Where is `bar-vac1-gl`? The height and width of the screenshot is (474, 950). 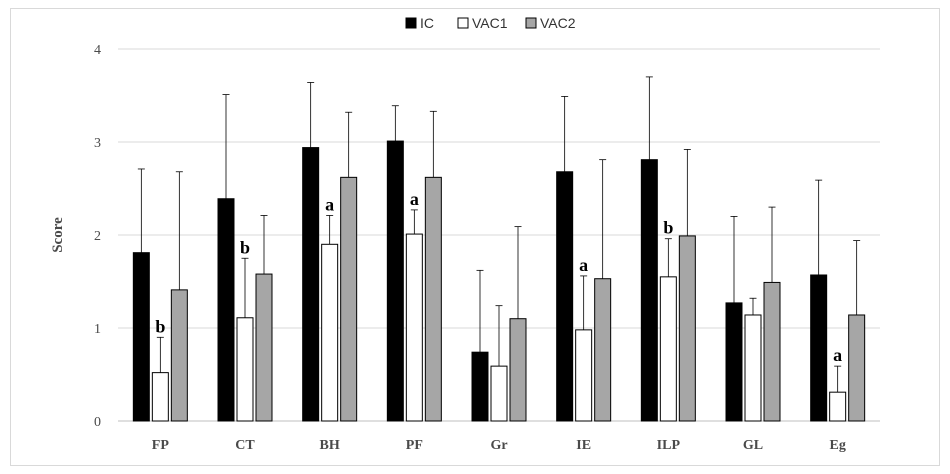
bar-vac1-gl is located at coordinates (753, 368).